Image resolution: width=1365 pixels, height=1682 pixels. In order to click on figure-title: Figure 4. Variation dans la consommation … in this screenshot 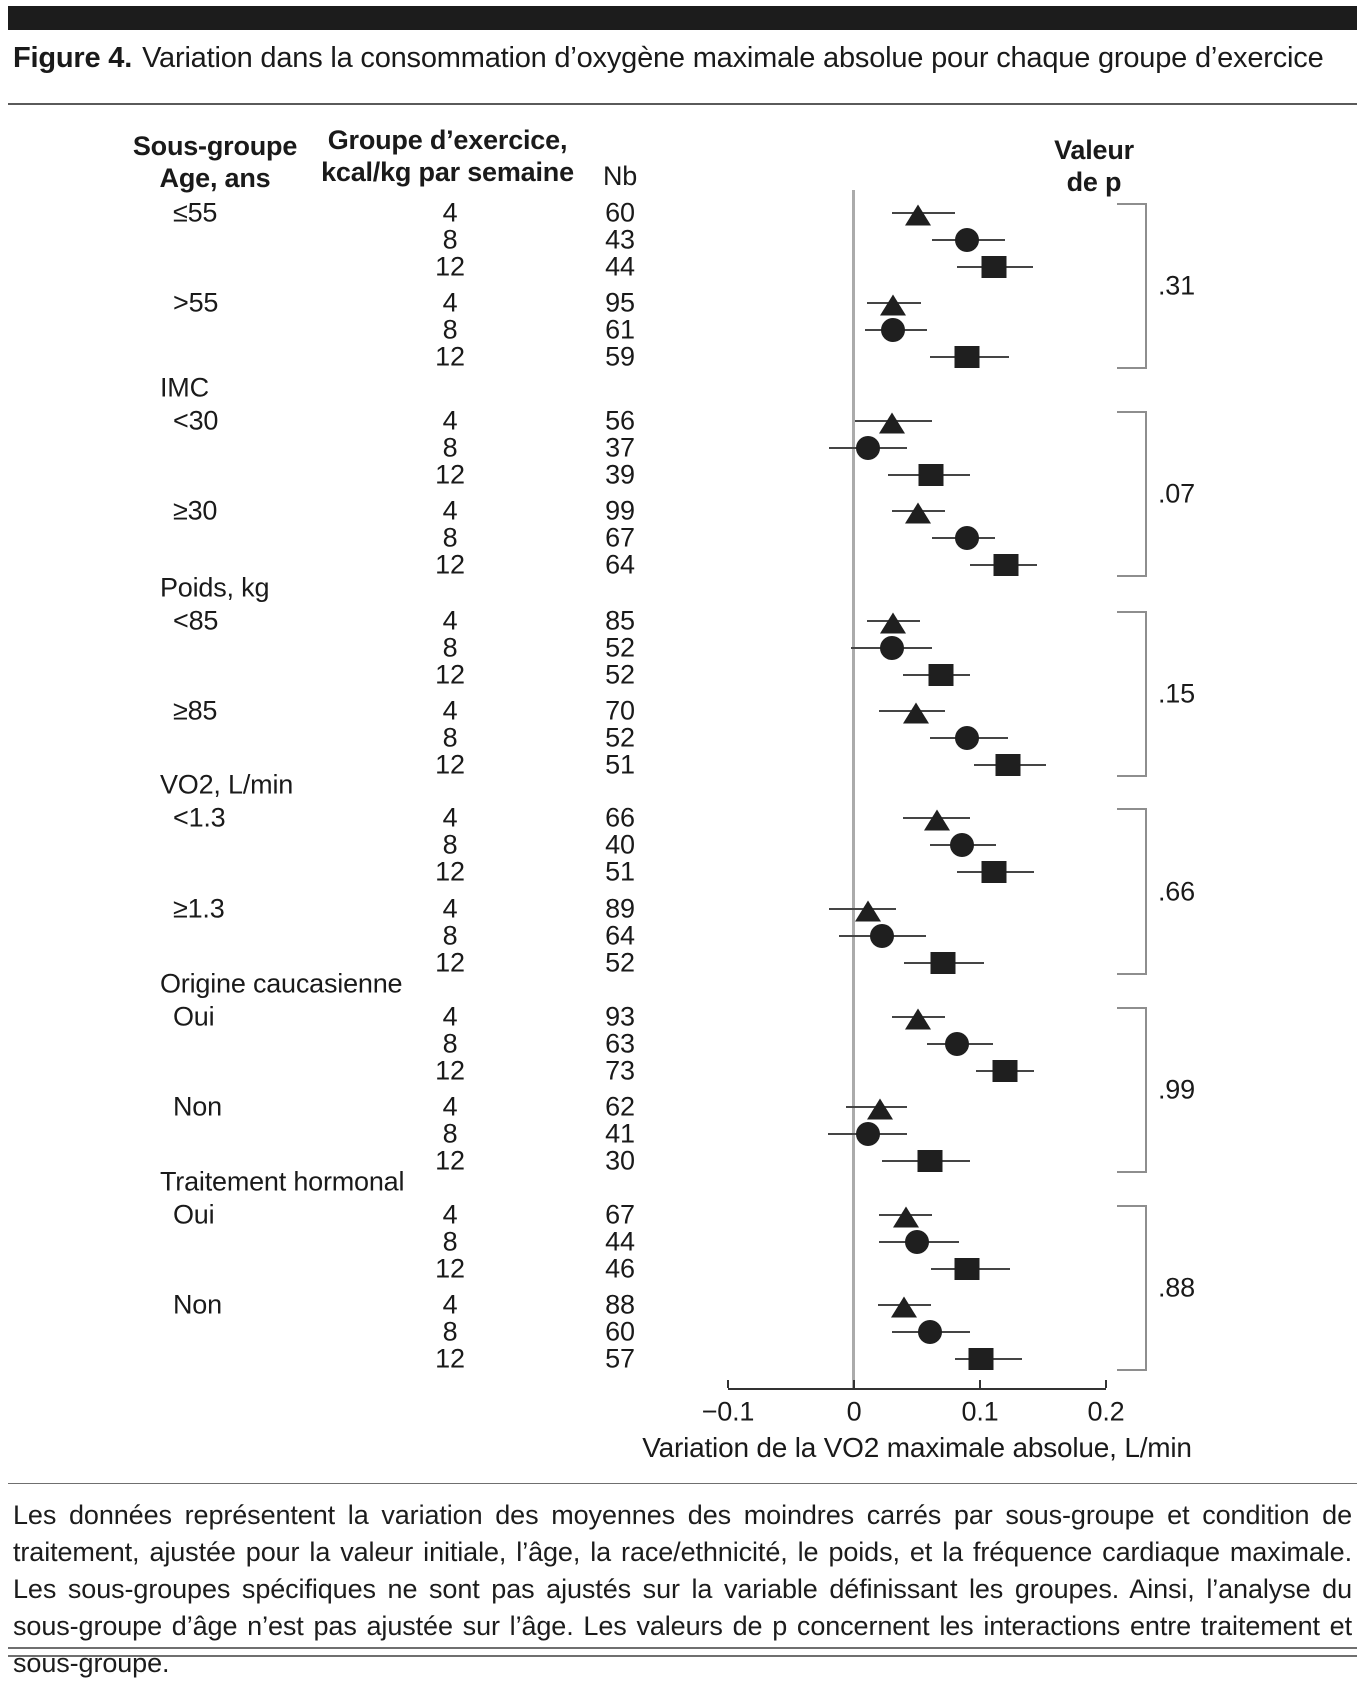, I will do `click(689, 58)`.